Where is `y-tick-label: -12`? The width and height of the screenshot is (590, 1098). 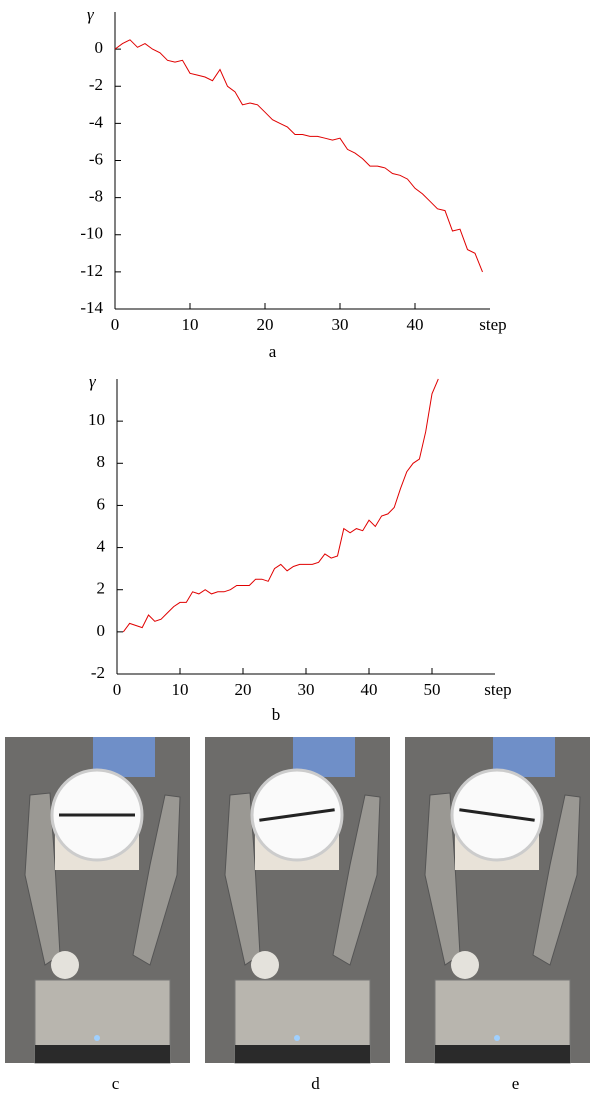
y-tick-label: -12 is located at coordinates (91, 270).